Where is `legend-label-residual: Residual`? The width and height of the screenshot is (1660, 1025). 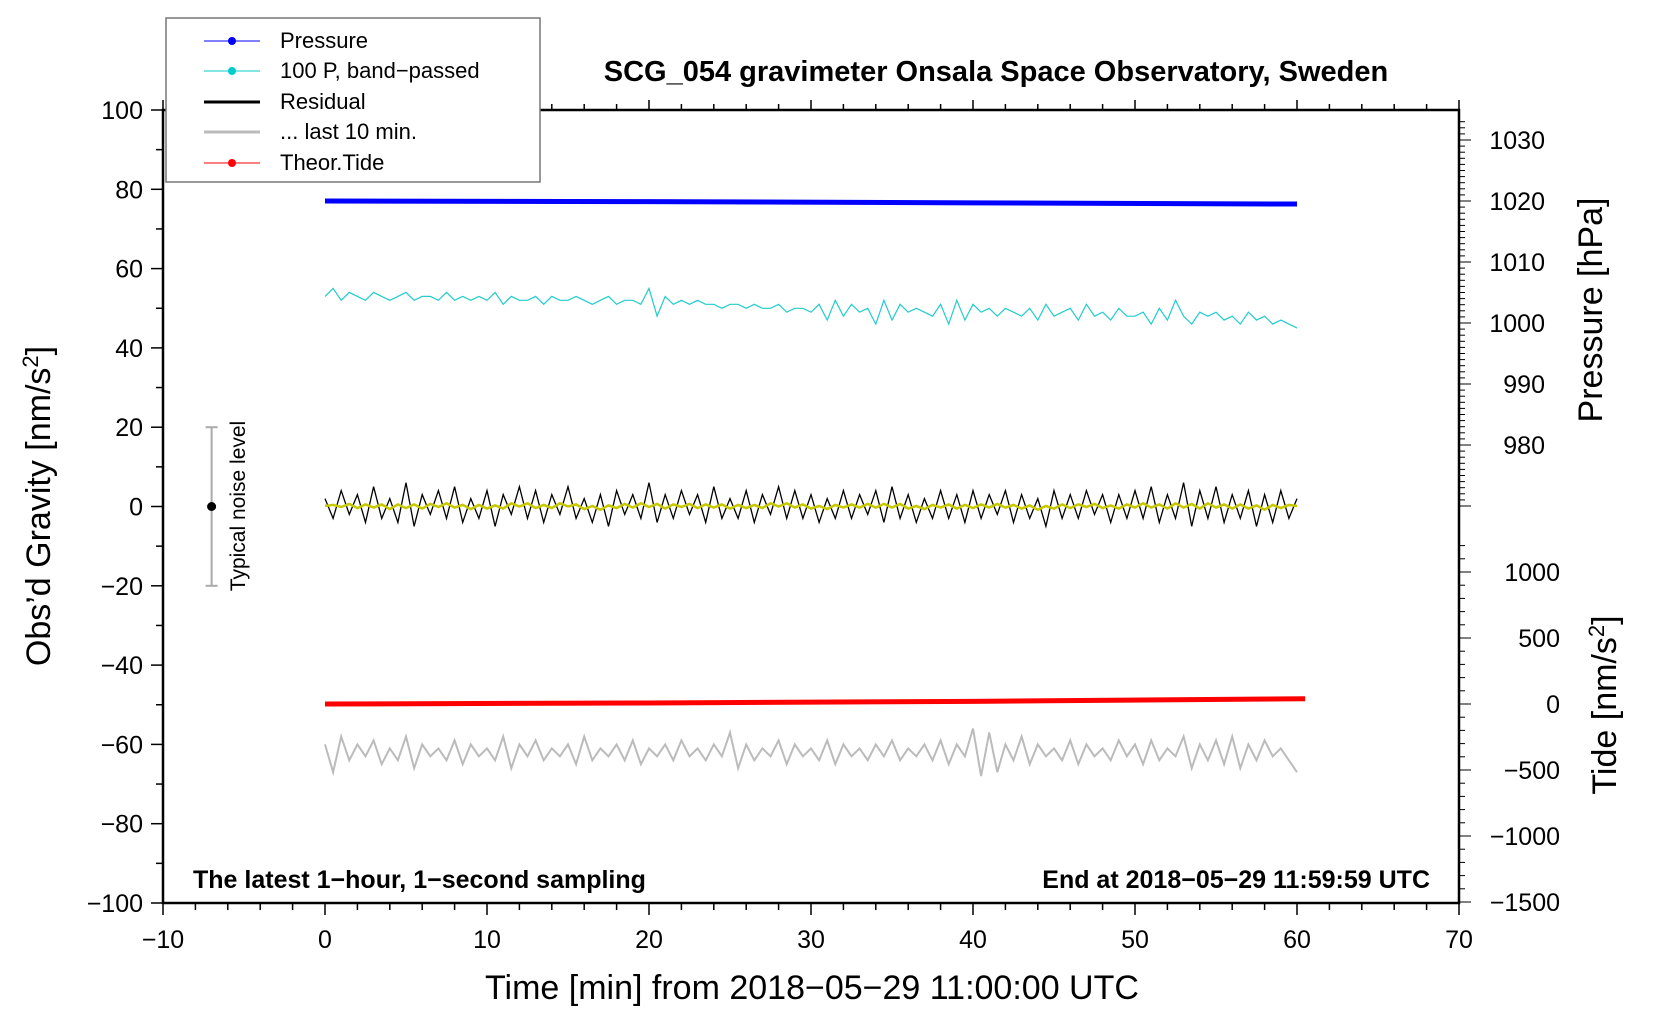
legend-label-residual: Residual is located at coordinates (323, 101).